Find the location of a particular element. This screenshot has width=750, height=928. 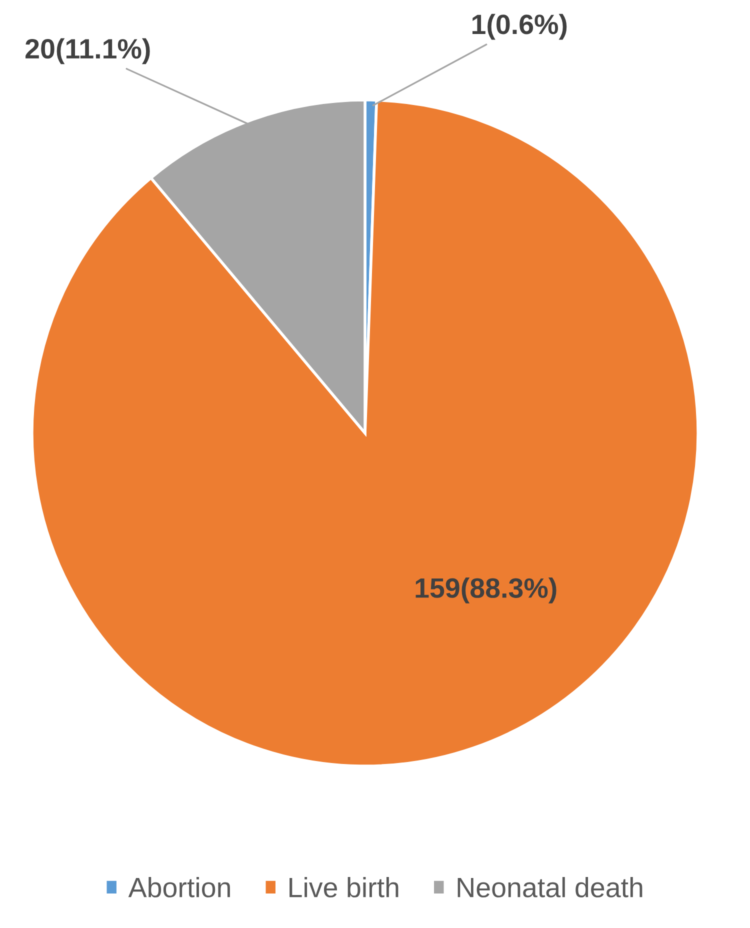

data-label: 20(11.1%) is located at coordinates (88, 51).